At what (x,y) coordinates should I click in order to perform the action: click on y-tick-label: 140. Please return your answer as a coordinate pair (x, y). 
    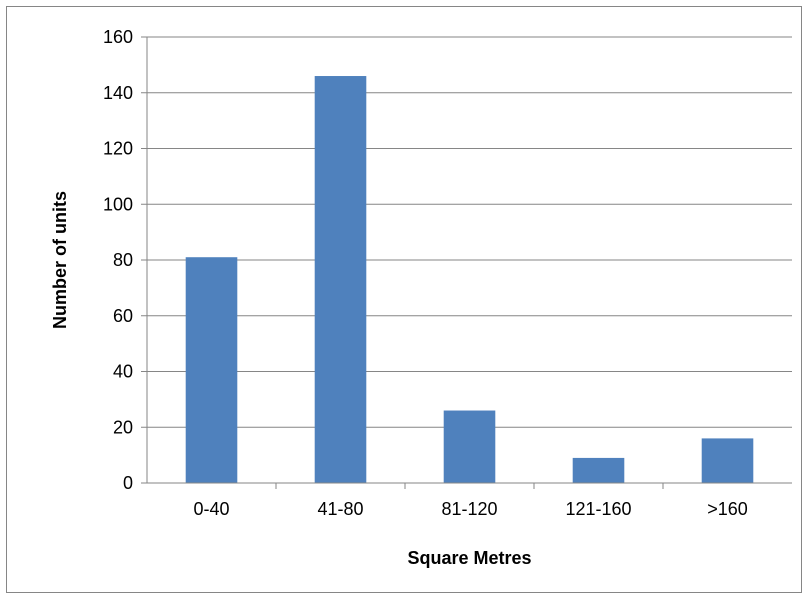
    Looking at the image, I should click on (118, 93).